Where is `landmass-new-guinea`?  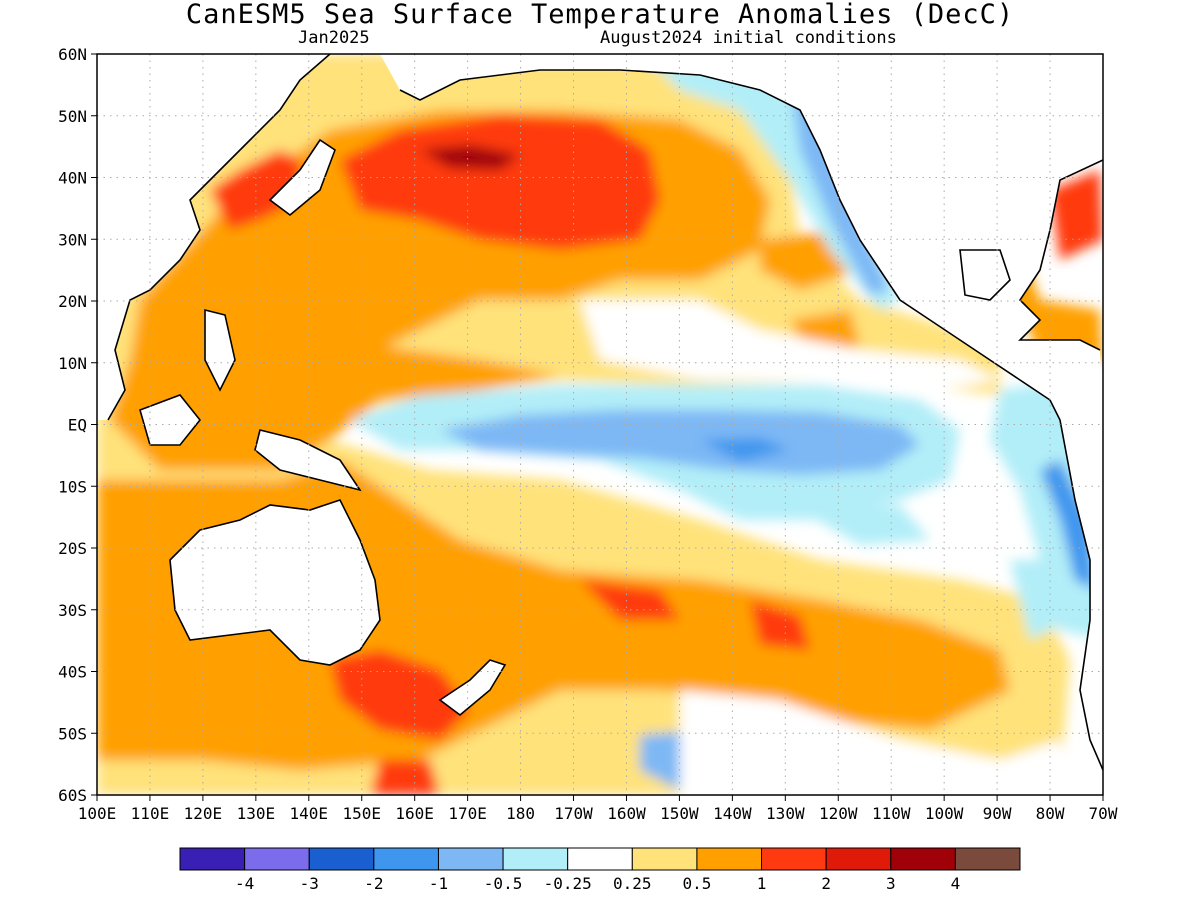 landmass-new-guinea is located at coordinates (307, 460).